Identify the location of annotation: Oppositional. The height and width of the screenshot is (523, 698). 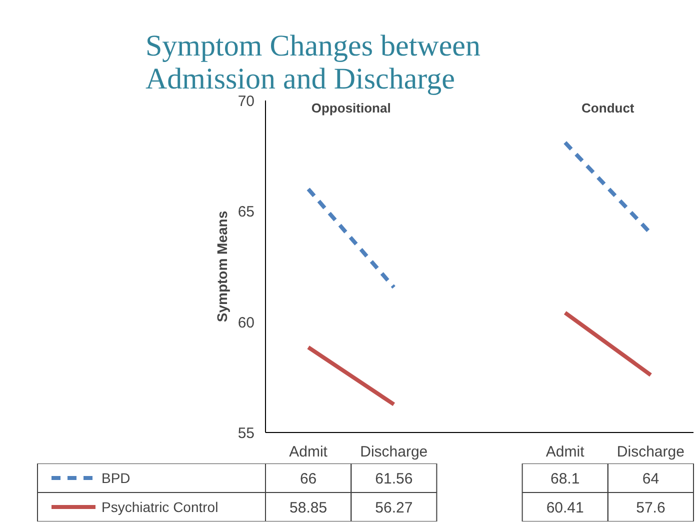
(351, 108).